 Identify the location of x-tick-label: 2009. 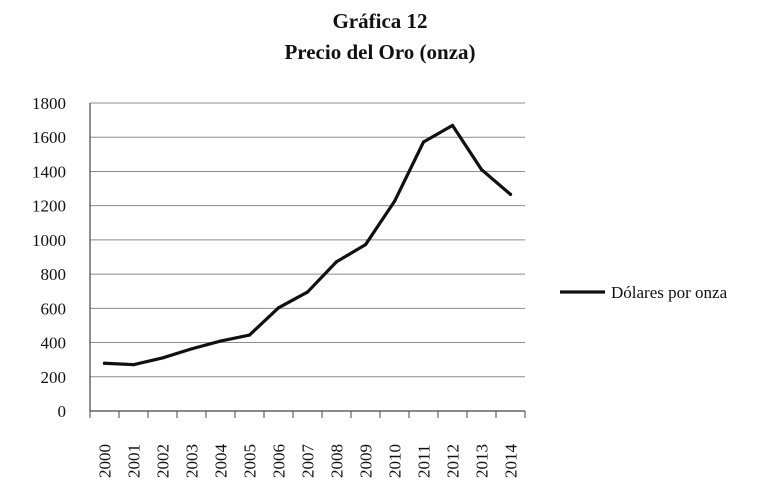
(366, 461).